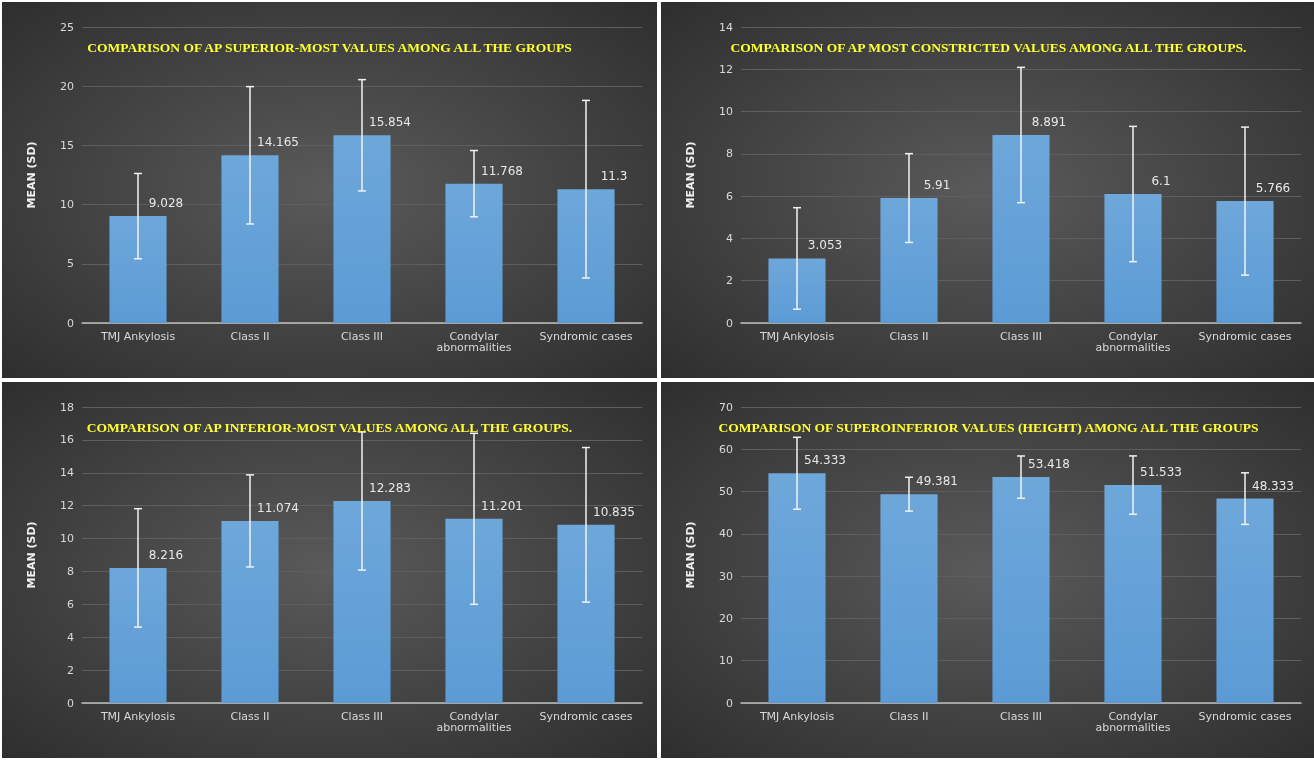  What do you see at coordinates (726, 407) in the screenshot?
I see `y-tick-label: 70` at bounding box center [726, 407].